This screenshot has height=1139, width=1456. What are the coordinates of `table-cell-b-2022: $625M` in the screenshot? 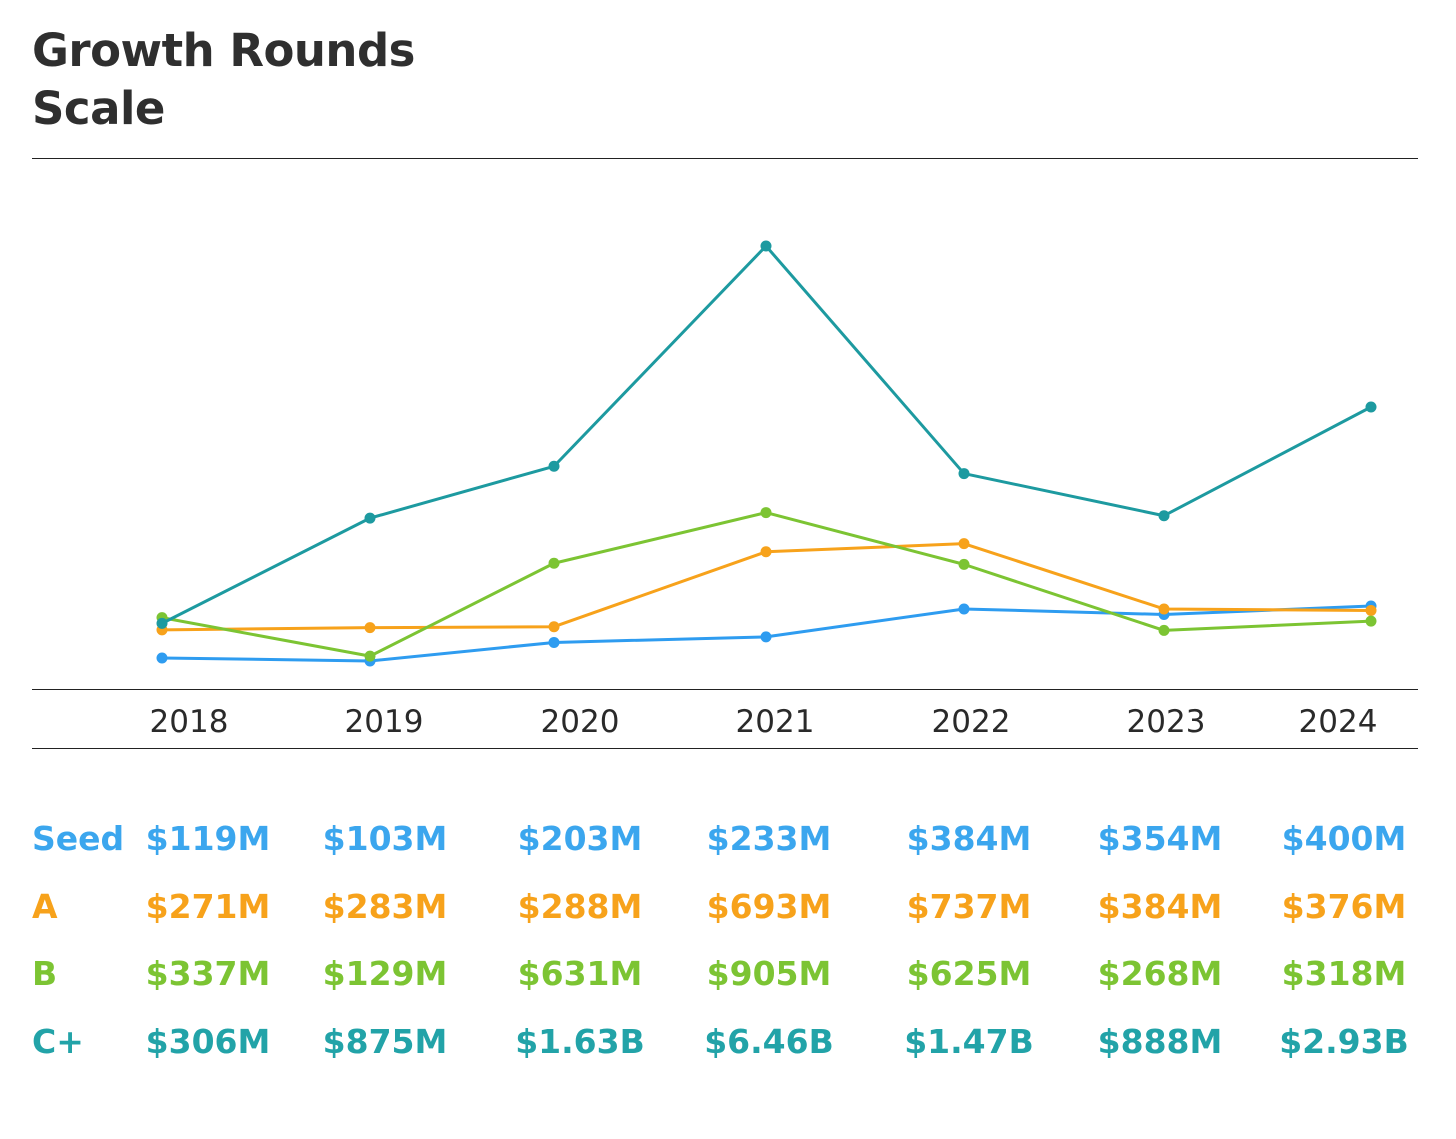 It's located at (969, 973).